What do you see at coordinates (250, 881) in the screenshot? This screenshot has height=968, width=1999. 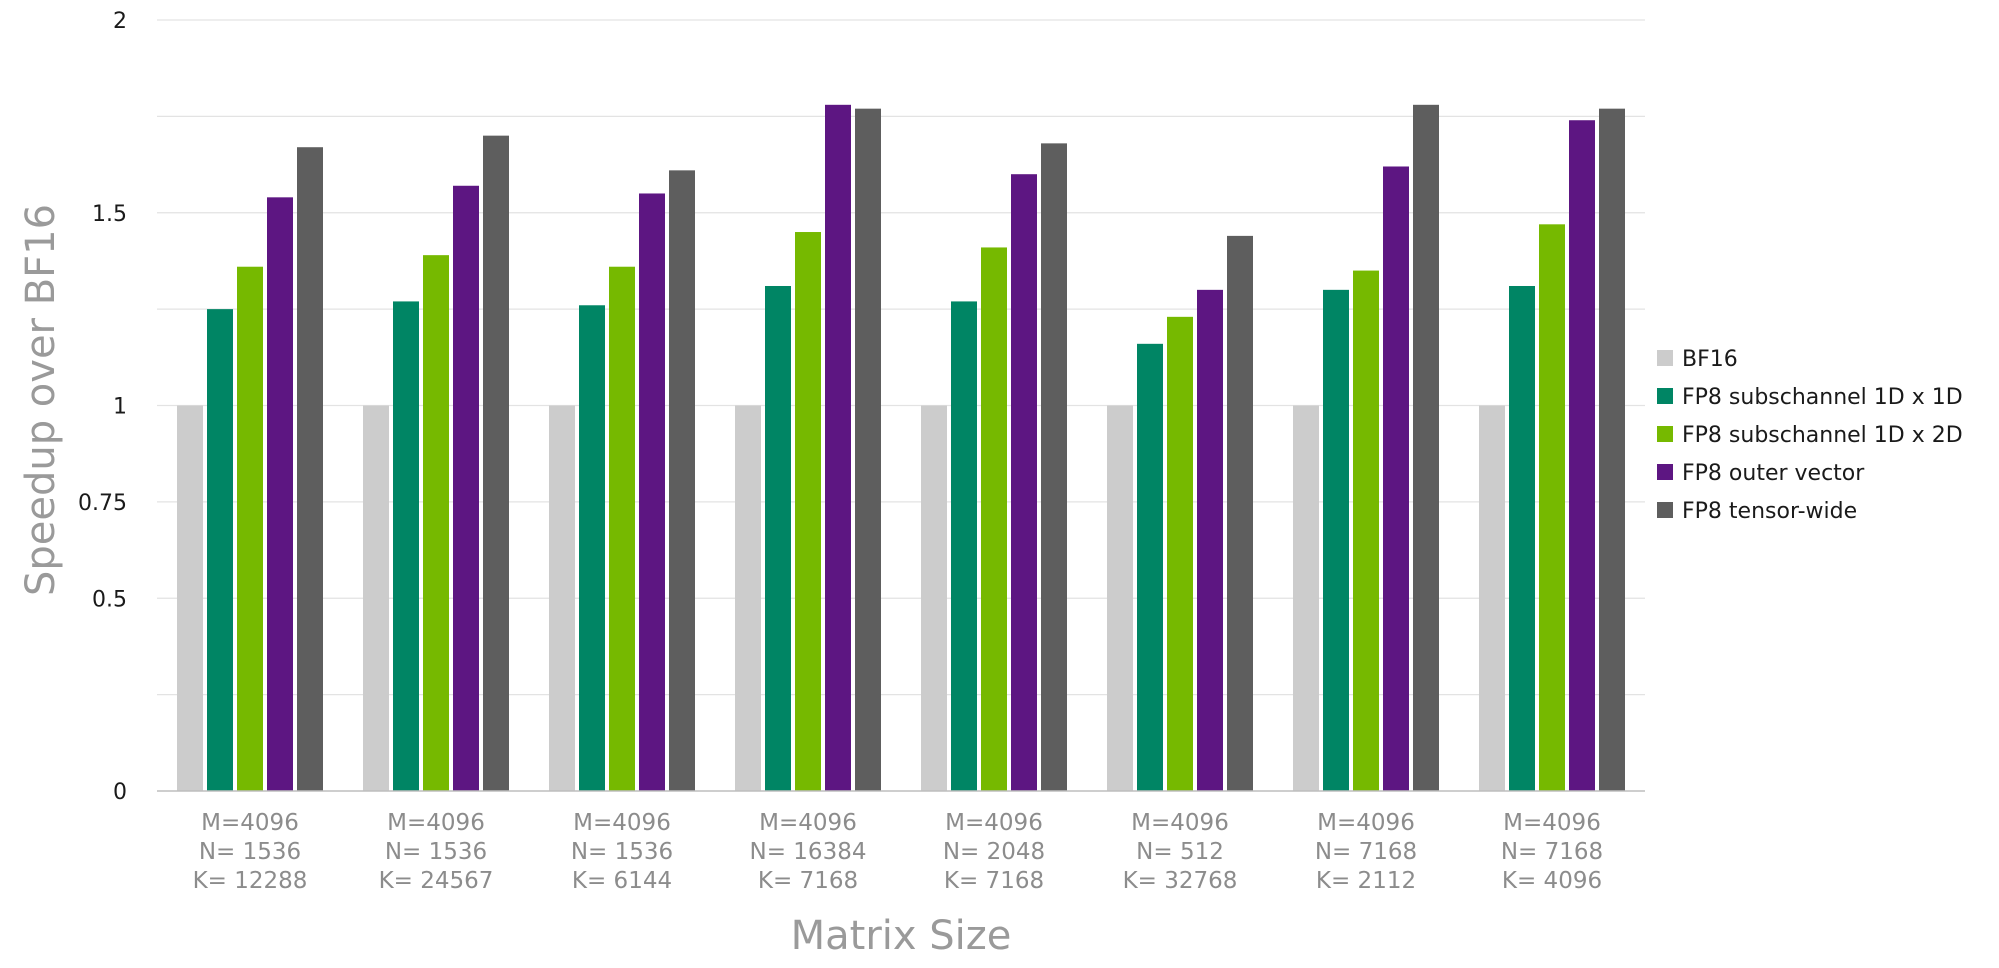 I see `x-tick-line: K= 12288` at bounding box center [250, 881].